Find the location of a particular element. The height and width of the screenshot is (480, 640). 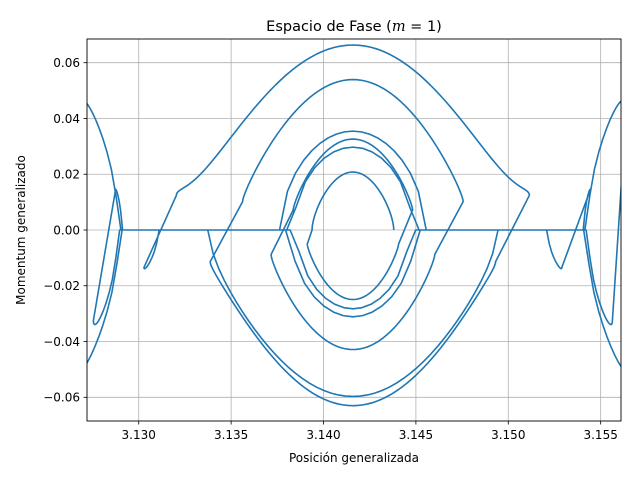

y-axis-ticks: −0.06 −0.04 −0.02 0.00 0.02 0.04 0.06 is located at coordinates (65, 230).